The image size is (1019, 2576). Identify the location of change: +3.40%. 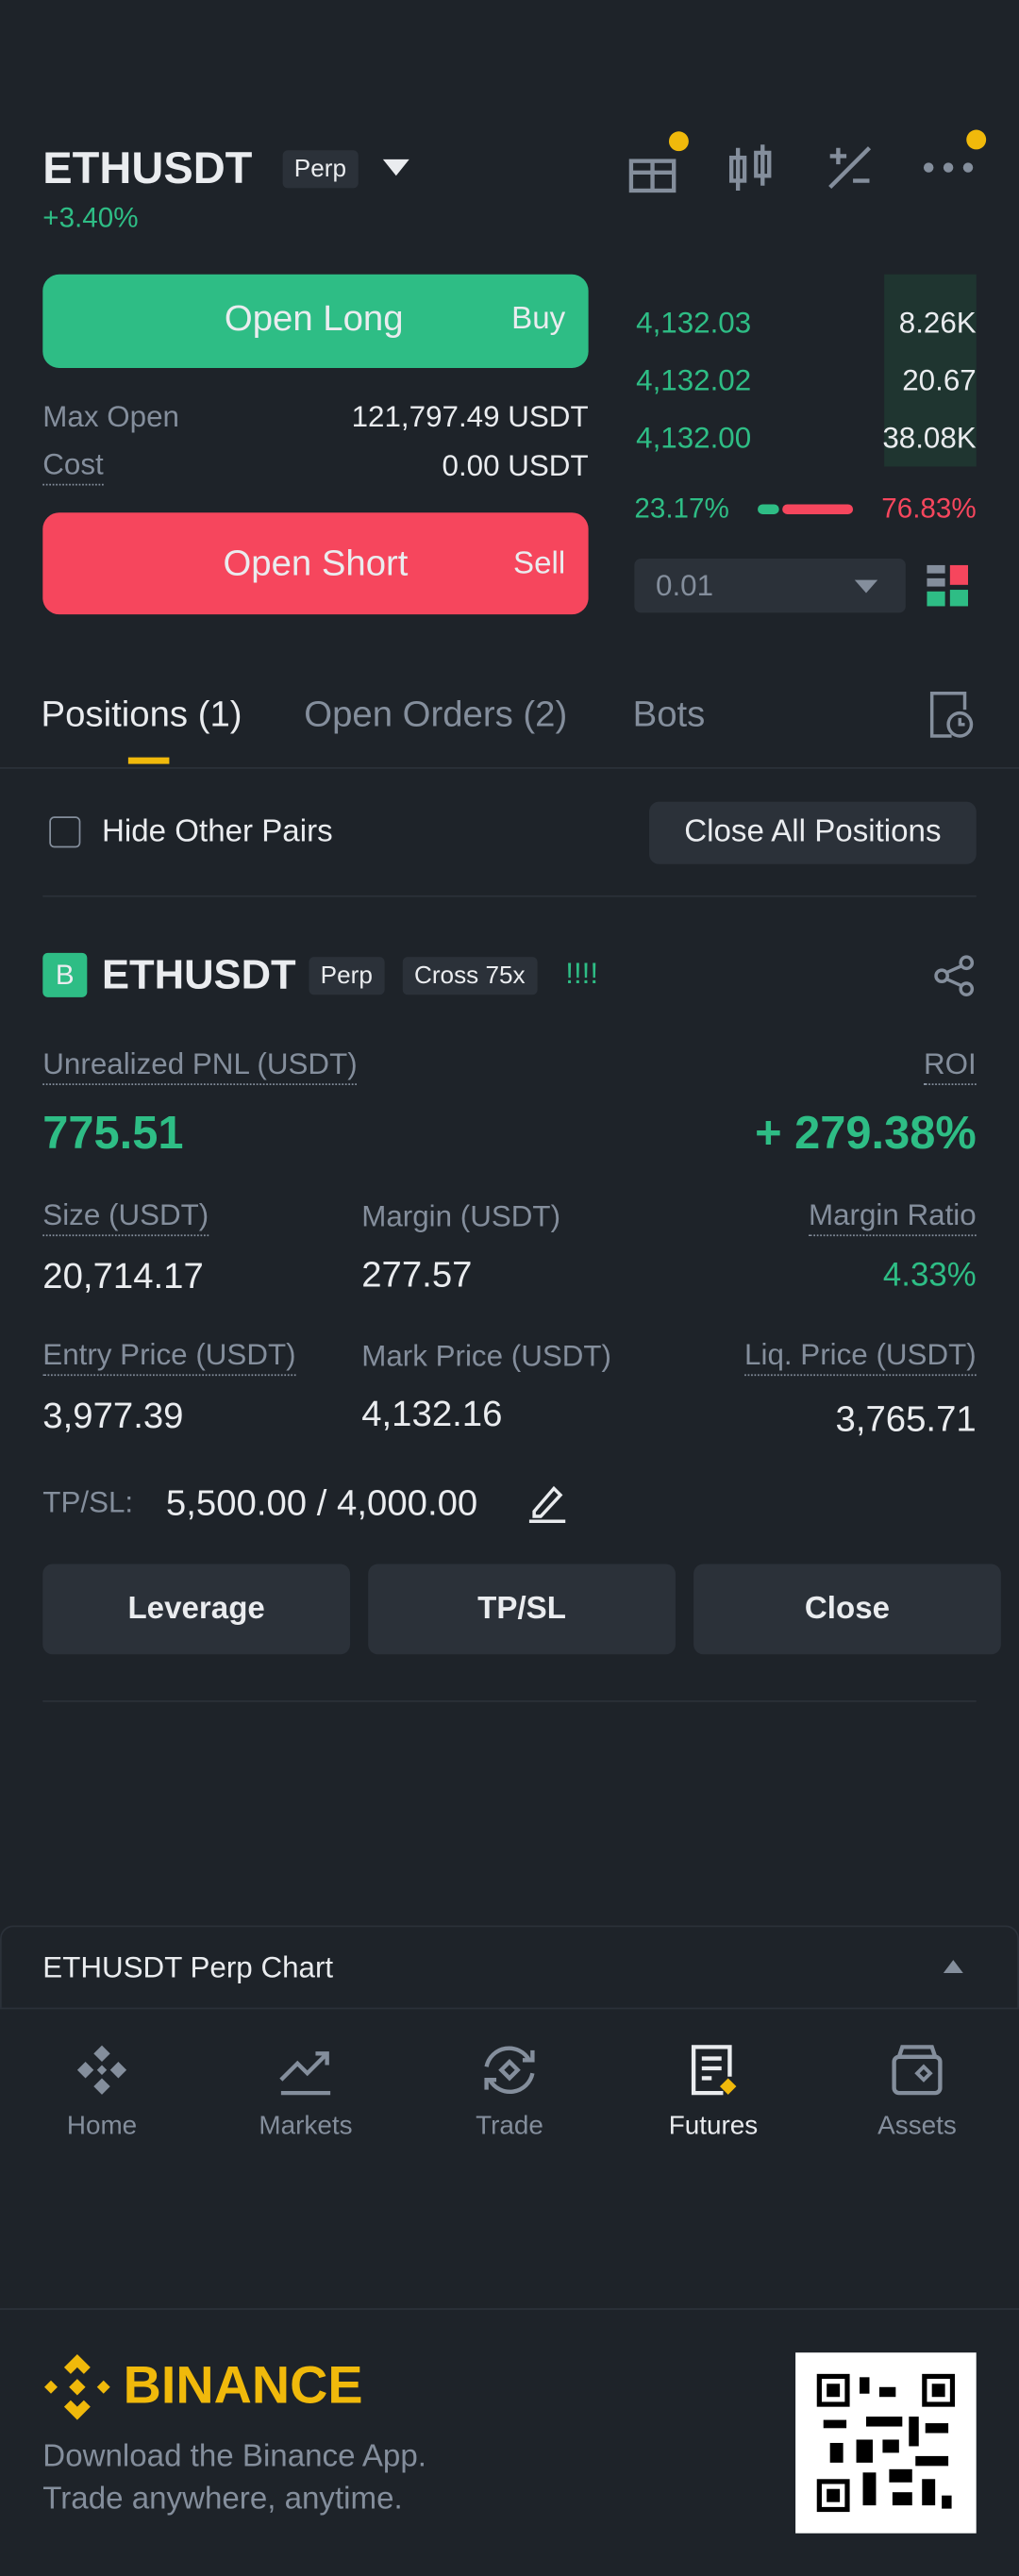
(90, 218).